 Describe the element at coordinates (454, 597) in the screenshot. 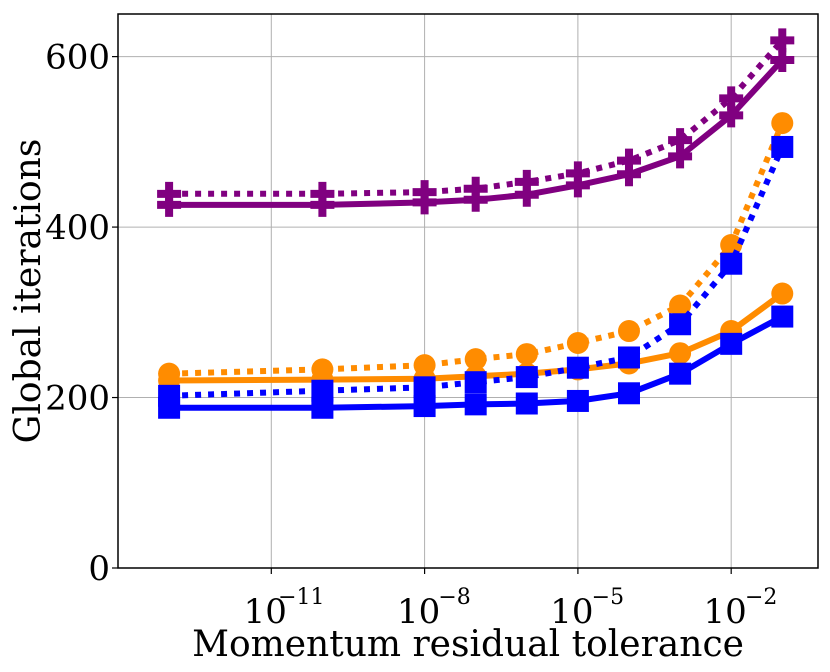

I see `x-tick-exponent: −8` at that location.